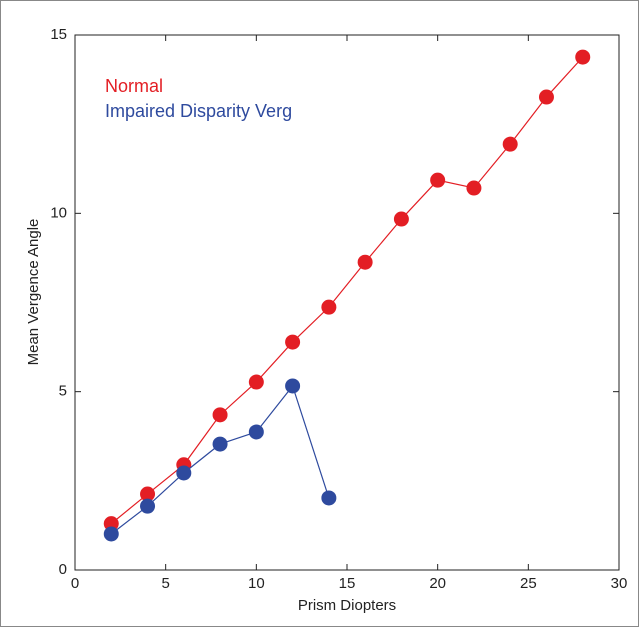  What do you see at coordinates (198, 111) in the screenshot?
I see `legend-entry: Impaired Disparity Verg` at bounding box center [198, 111].